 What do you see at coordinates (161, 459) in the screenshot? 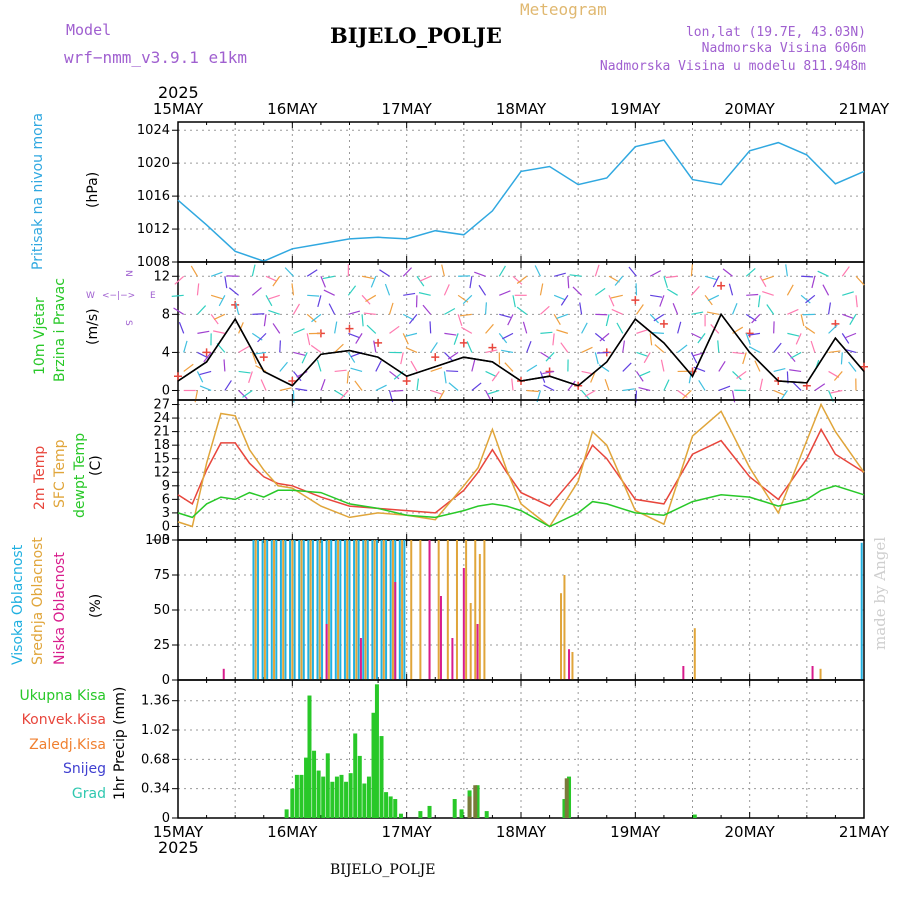
I see `temperature-ytick-label: 15` at bounding box center [161, 459].